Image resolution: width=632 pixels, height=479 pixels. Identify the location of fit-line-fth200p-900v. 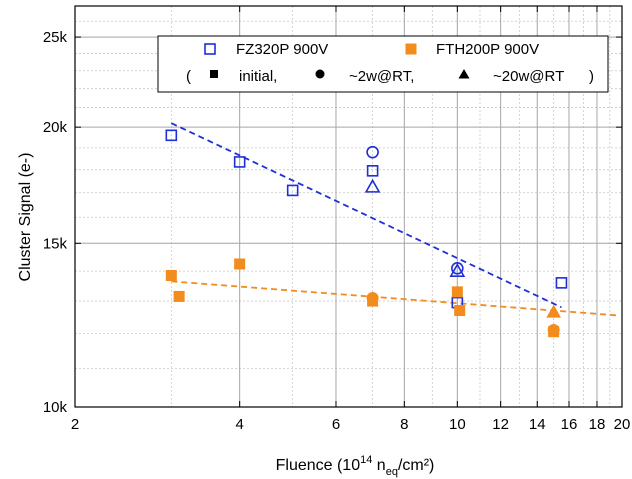
(394, 298).